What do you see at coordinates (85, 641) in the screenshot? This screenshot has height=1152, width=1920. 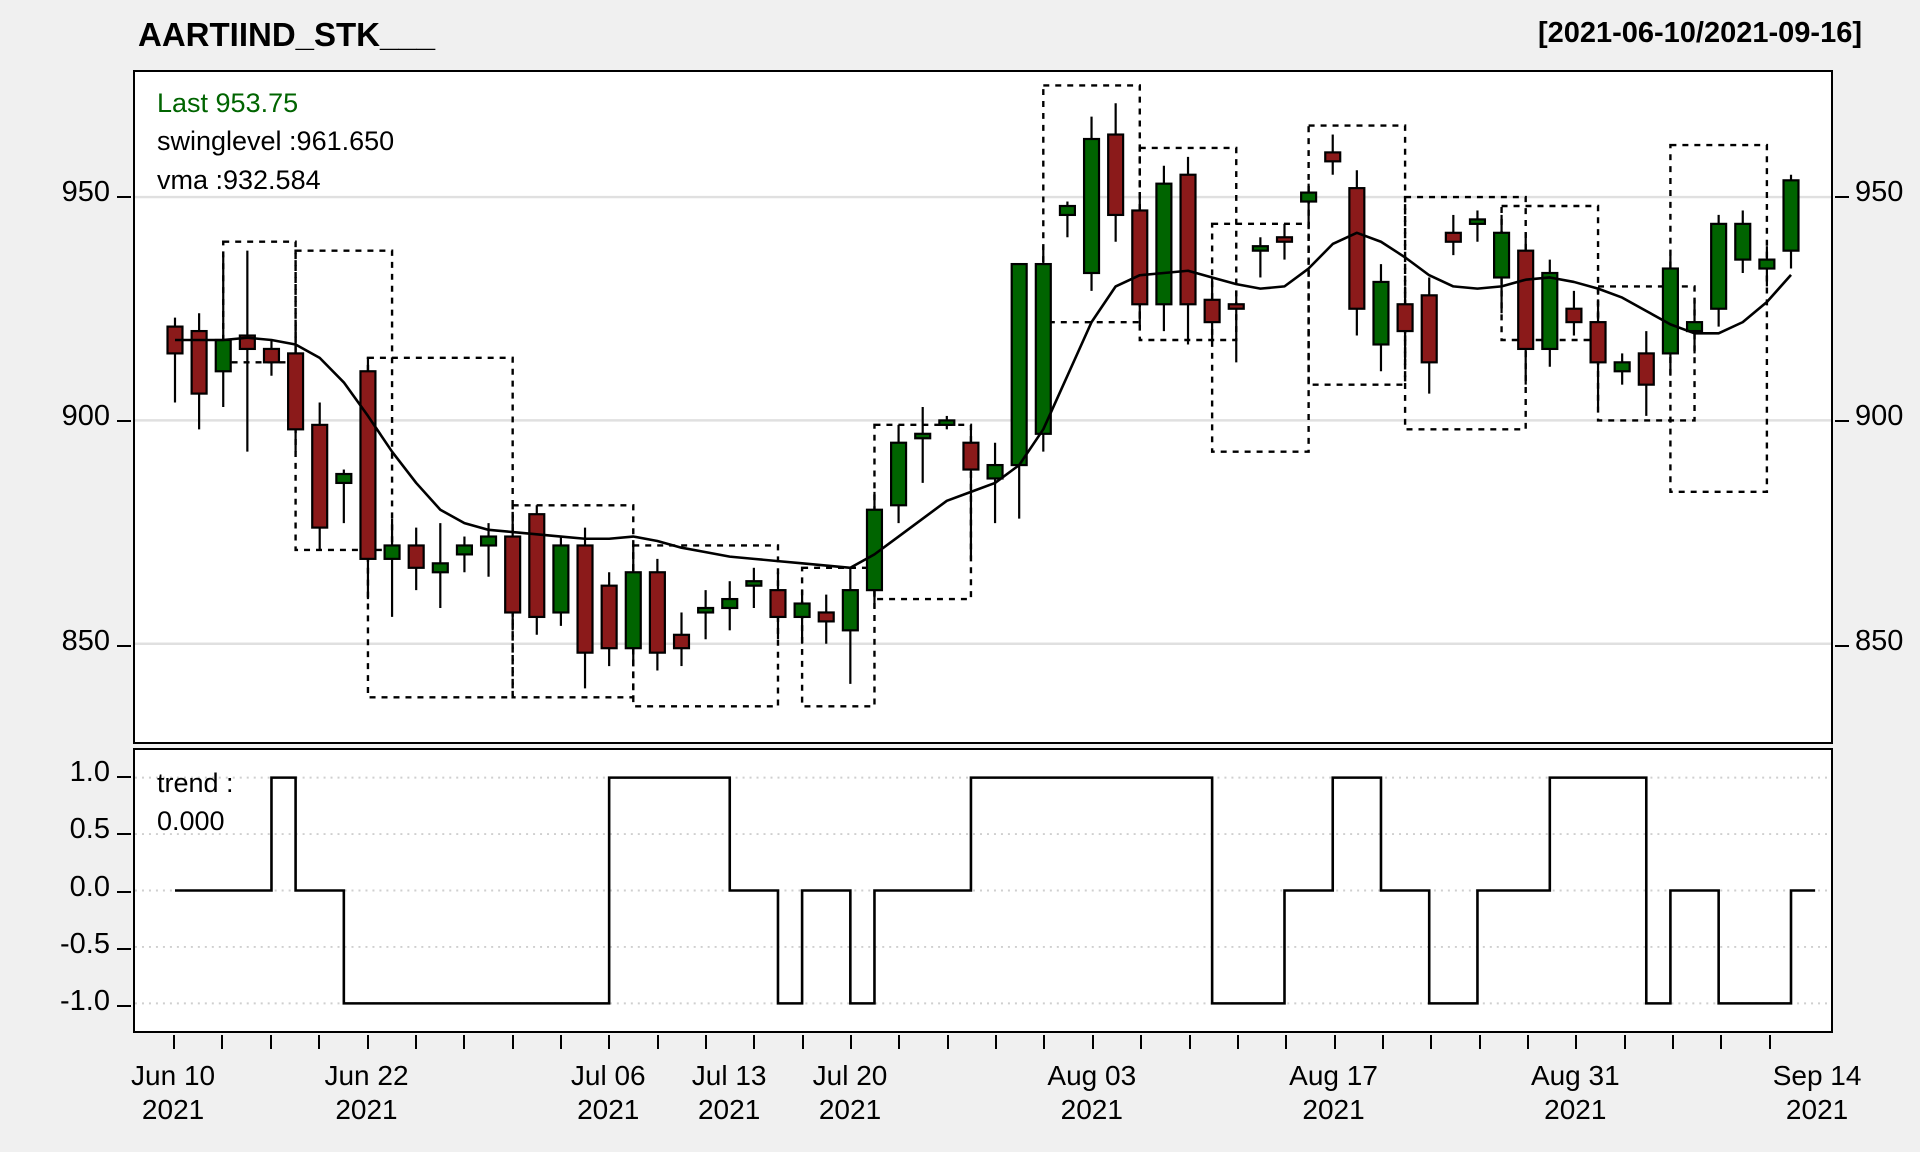 I see `y-axis-tick-left-850: 850` at bounding box center [85, 641].